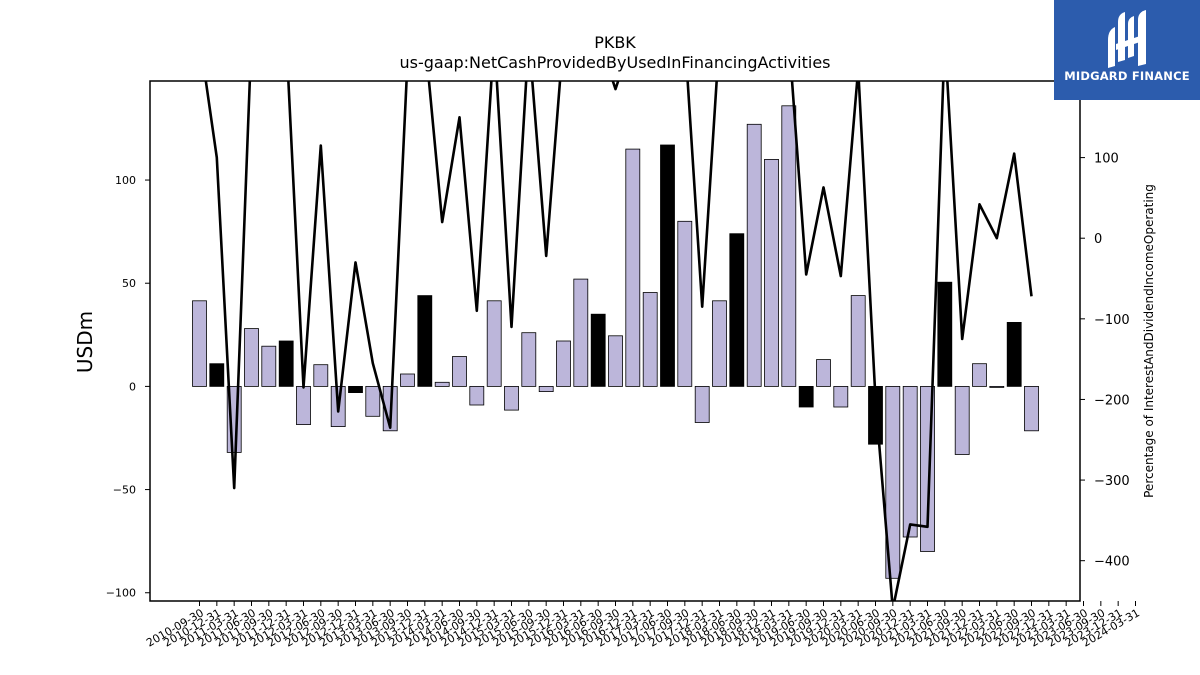 The image size is (1200, 675). I want to click on brand-logo: MIDGARD FINANCE, so click(1127, 50).